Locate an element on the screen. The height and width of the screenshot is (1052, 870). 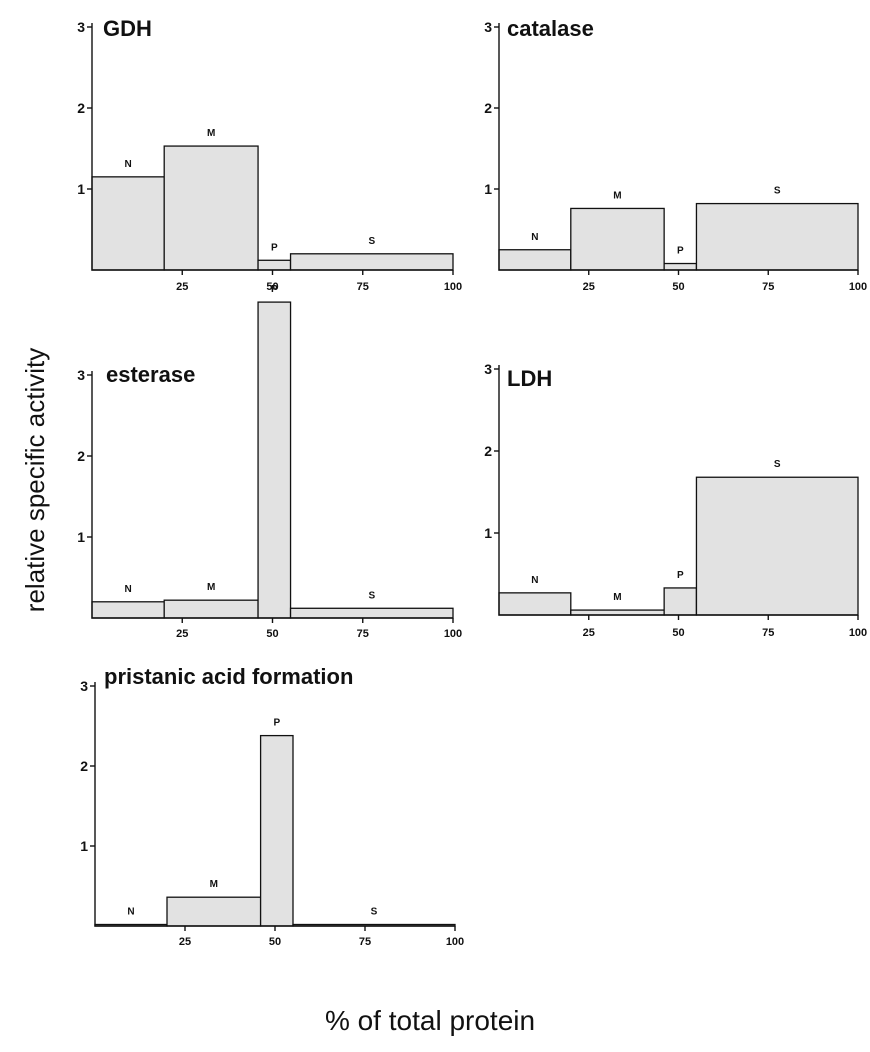
panel-3: N M P S 1 2 3 25 50 75 100 LDH is located at coordinates (675, 500).